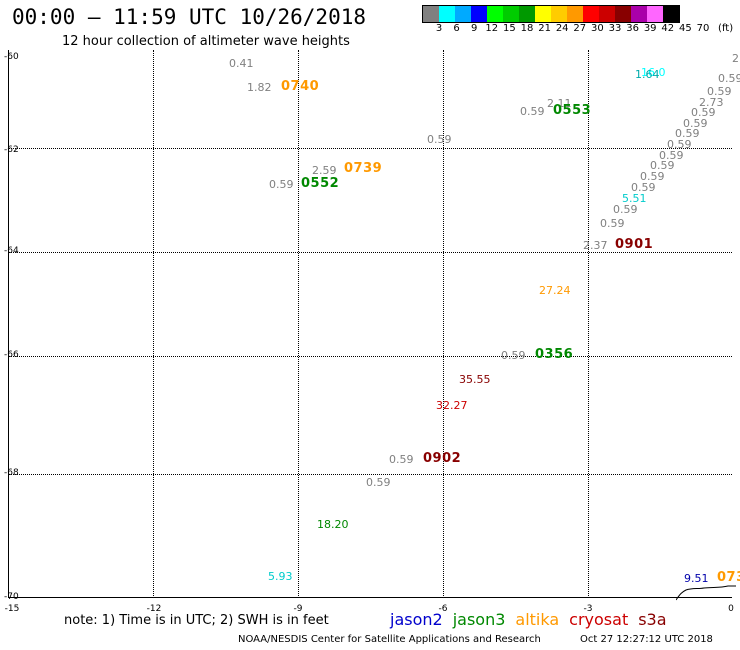  Describe the element at coordinates (11, 473) in the screenshot. I see `lat-label: -68` at that location.